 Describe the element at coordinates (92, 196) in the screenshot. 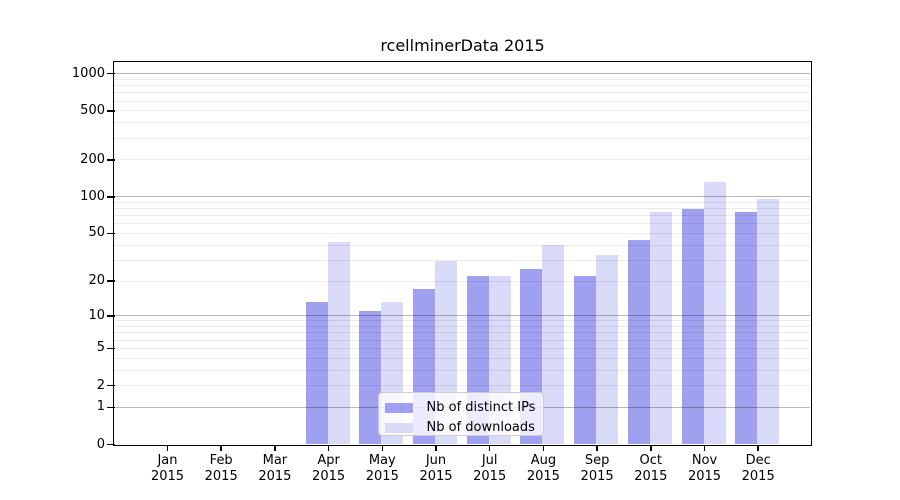

I see `y-tick-label-100: 100` at that location.